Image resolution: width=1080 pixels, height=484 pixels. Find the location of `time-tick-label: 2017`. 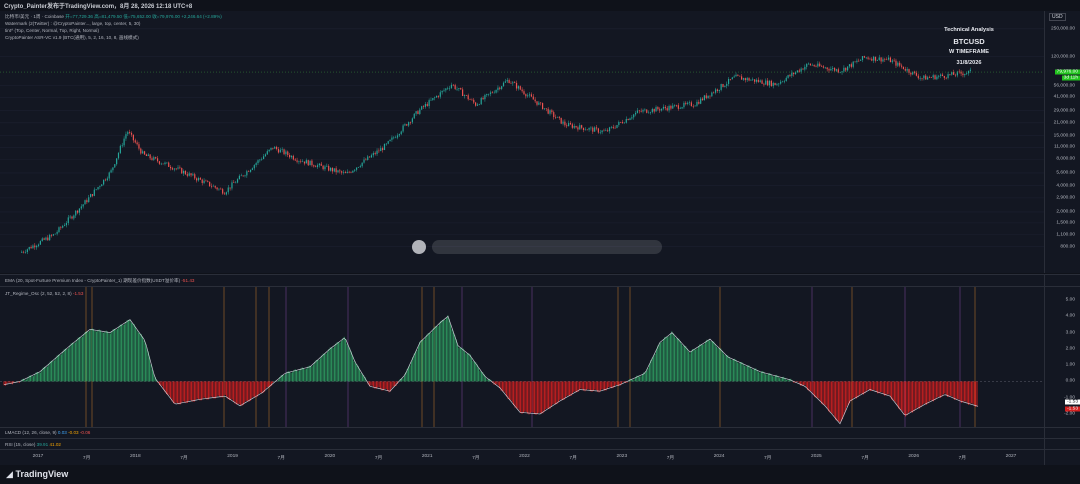

time-tick-label: 2017 is located at coordinates (38, 456).